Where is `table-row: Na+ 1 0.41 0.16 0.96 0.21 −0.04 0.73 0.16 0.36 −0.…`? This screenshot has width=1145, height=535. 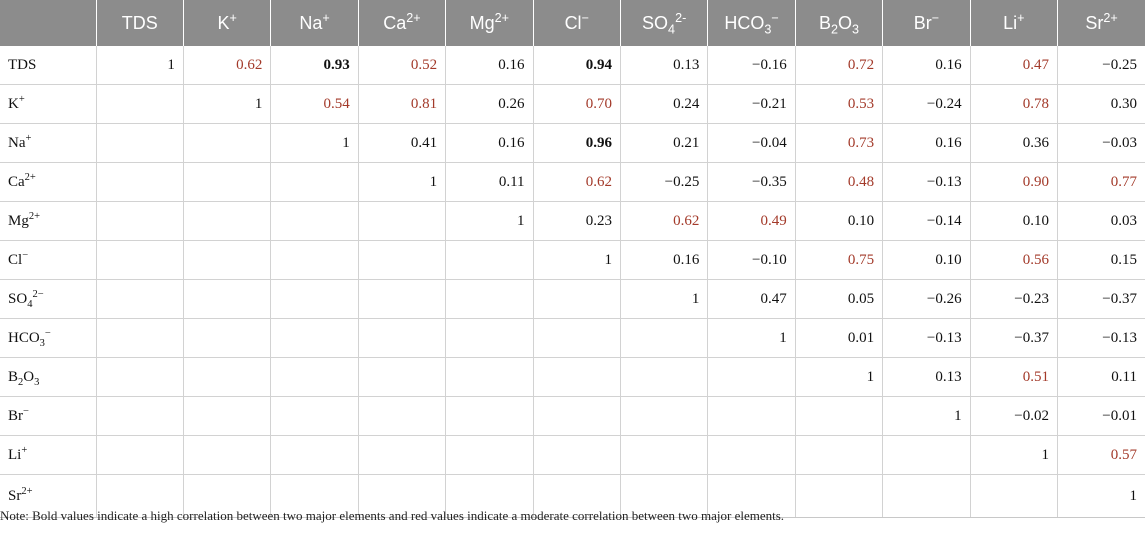
table-row: Na+ 1 0.41 0.16 0.96 0.21 −0.04 0.73 0.16 0.36 −0.… is located at coordinates (572, 143).